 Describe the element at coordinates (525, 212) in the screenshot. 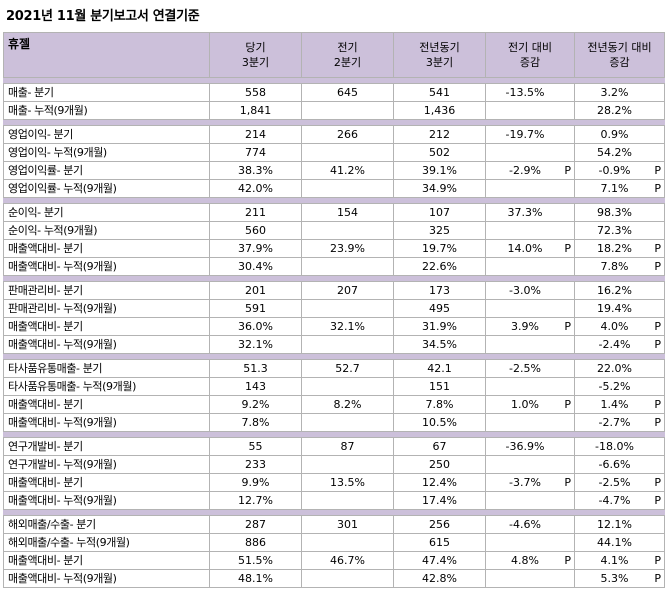

I see `change-value: 37.3%` at that location.